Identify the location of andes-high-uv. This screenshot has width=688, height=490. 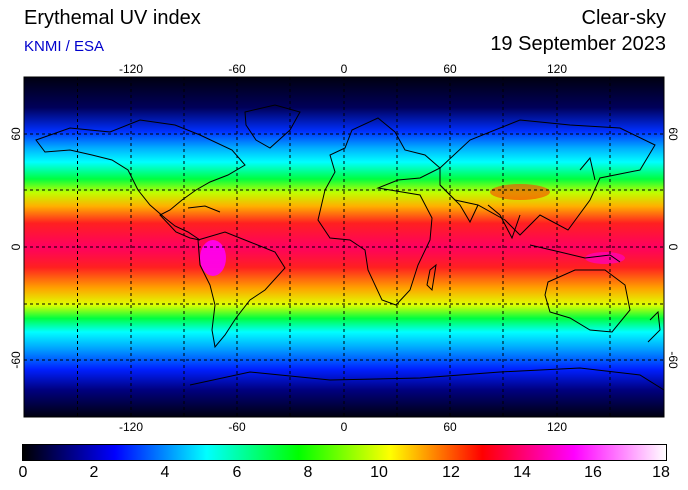
(213, 258).